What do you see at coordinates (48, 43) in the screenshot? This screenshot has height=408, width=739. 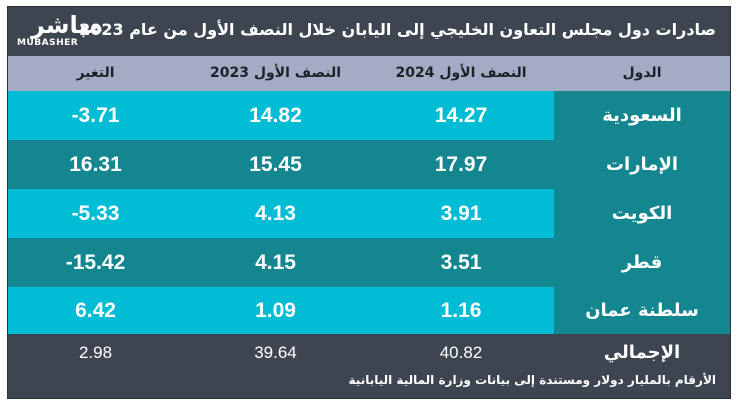 I see `logo-latin-text: MUBASHER` at bounding box center [48, 43].